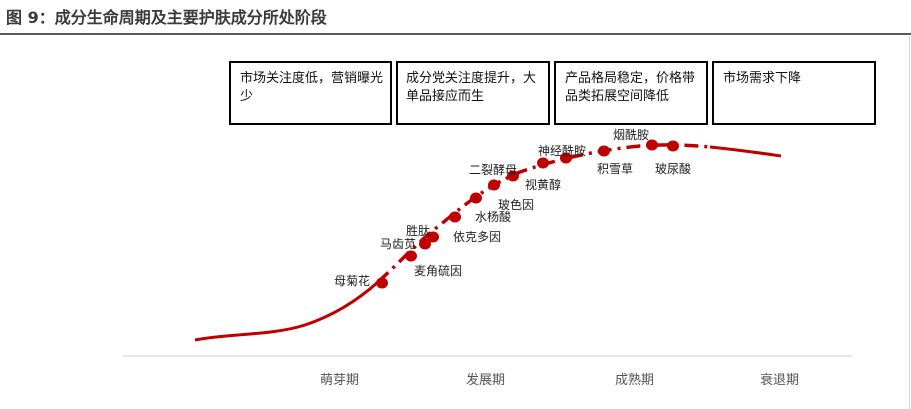 This screenshot has height=409, width=911. What do you see at coordinates (382, 283) in the screenshot?
I see `marker-母菊花` at bounding box center [382, 283].